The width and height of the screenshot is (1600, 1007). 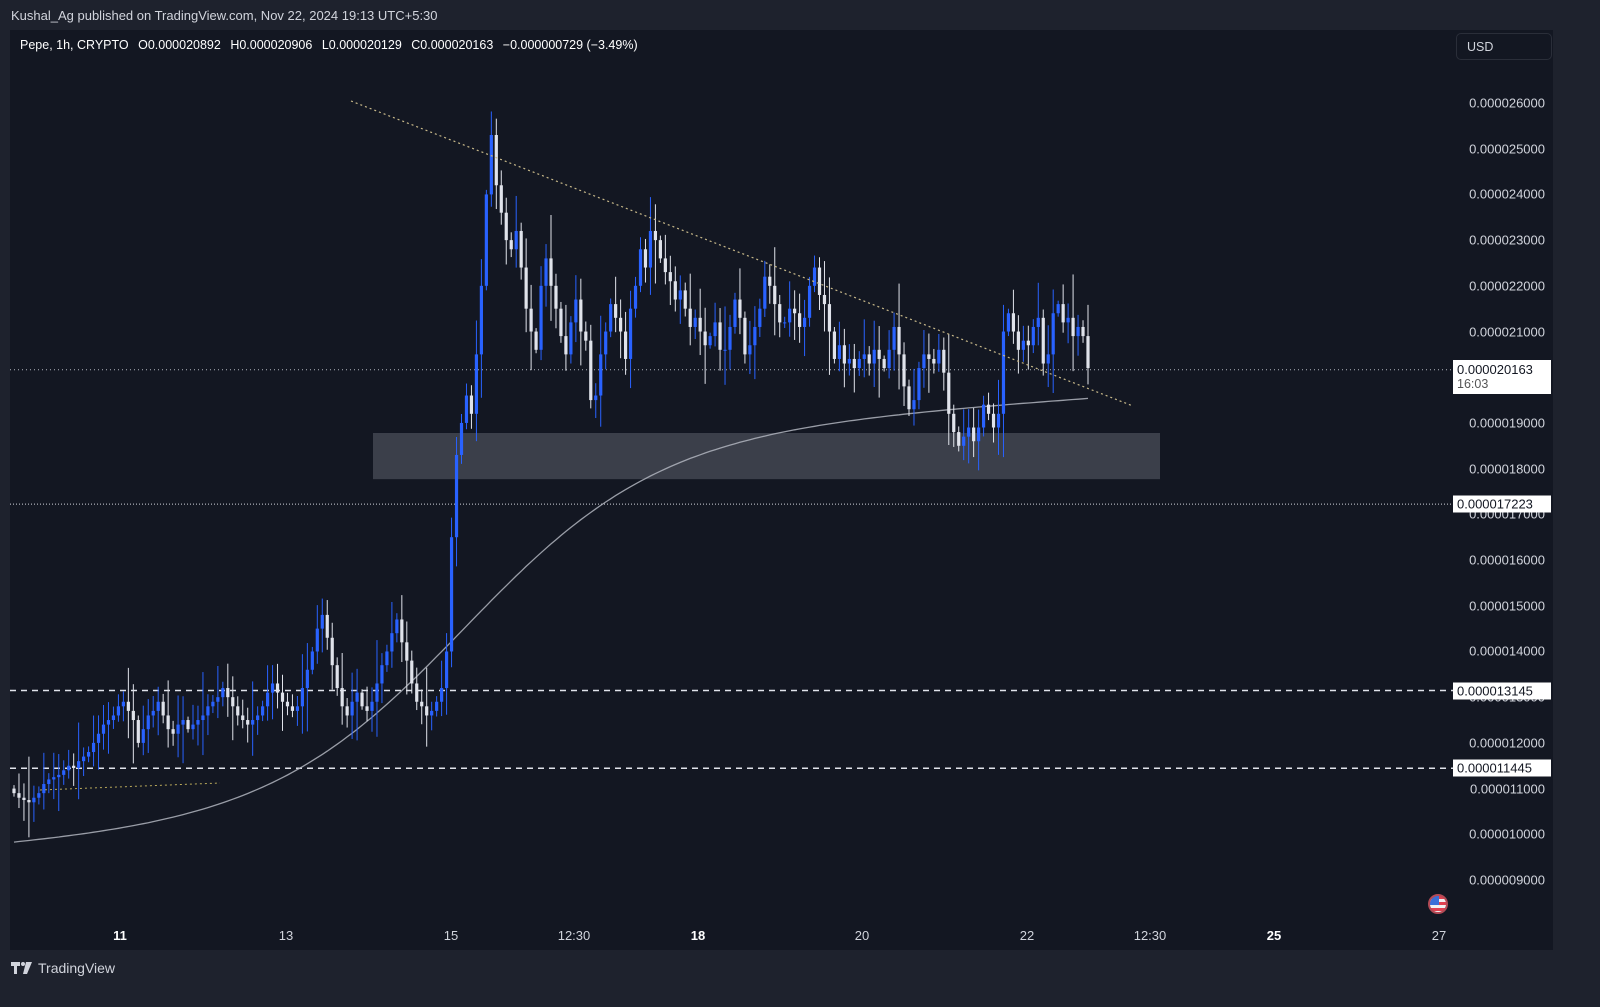 I want to click on time-axis-label: 25, so click(x=1274, y=935).